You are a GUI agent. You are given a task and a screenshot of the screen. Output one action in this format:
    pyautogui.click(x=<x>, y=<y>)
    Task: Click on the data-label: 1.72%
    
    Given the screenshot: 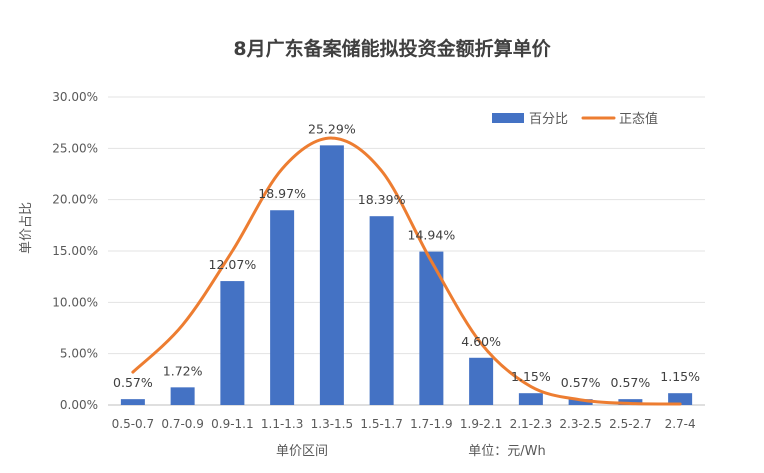 What is the action you would take?
    pyautogui.click(x=183, y=370)
    